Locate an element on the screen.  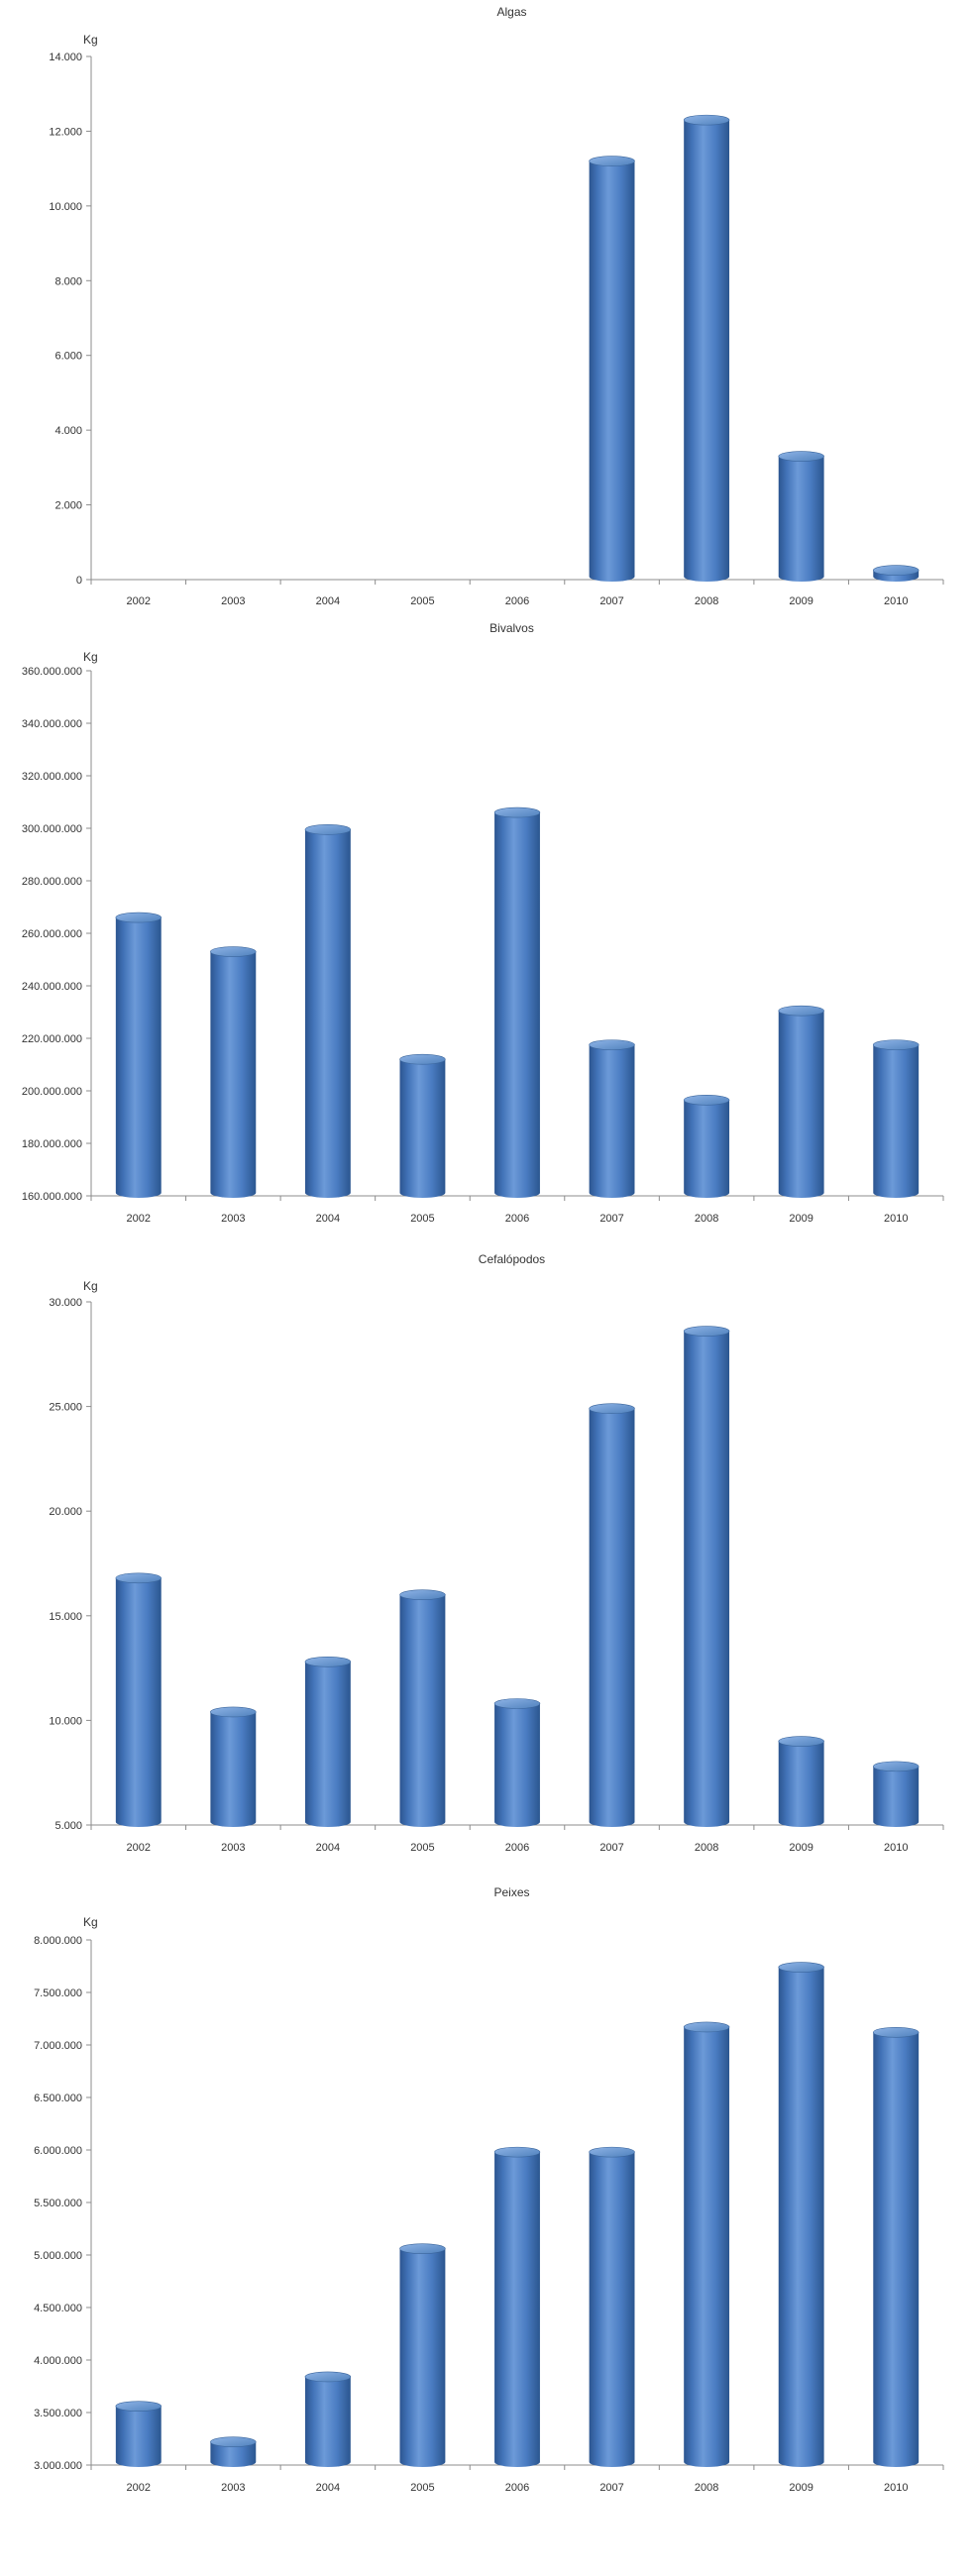
chart-title: Bivalvos is located at coordinates (512, 628).